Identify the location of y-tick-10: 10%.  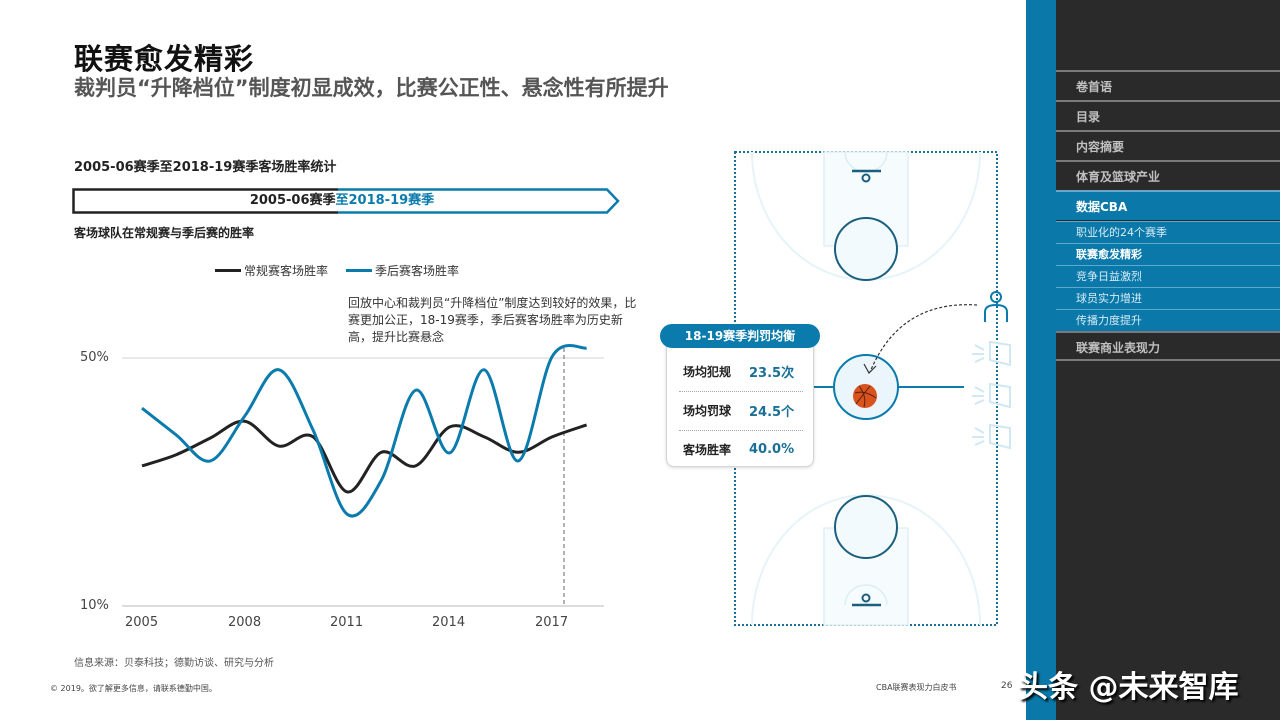
(94, 605).